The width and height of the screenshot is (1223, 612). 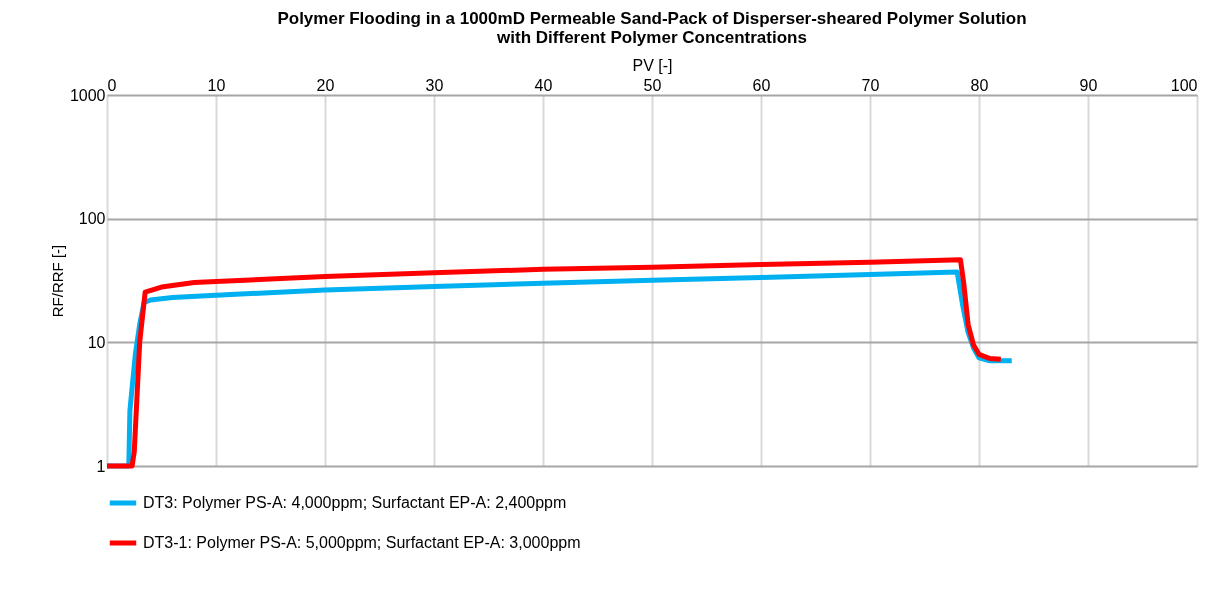 What do you see at coordinates (96, 342) in the screenshot?
I see `y-tick-label: 10` at bounding box center [96, 342].